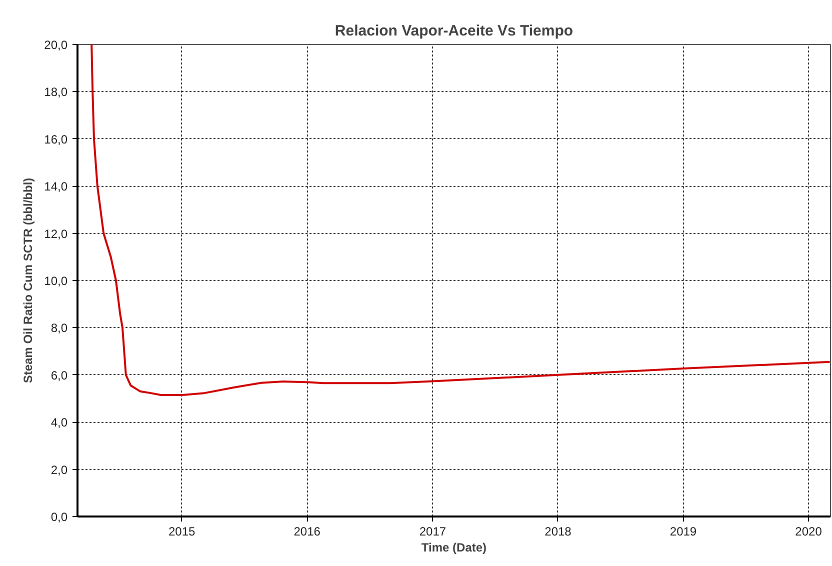 This screenshot has height=566, width=832. I want to click on y-axis-title: Steam Oil Ratio Cum SCTR (bbl/bbl), so click(28, 281).